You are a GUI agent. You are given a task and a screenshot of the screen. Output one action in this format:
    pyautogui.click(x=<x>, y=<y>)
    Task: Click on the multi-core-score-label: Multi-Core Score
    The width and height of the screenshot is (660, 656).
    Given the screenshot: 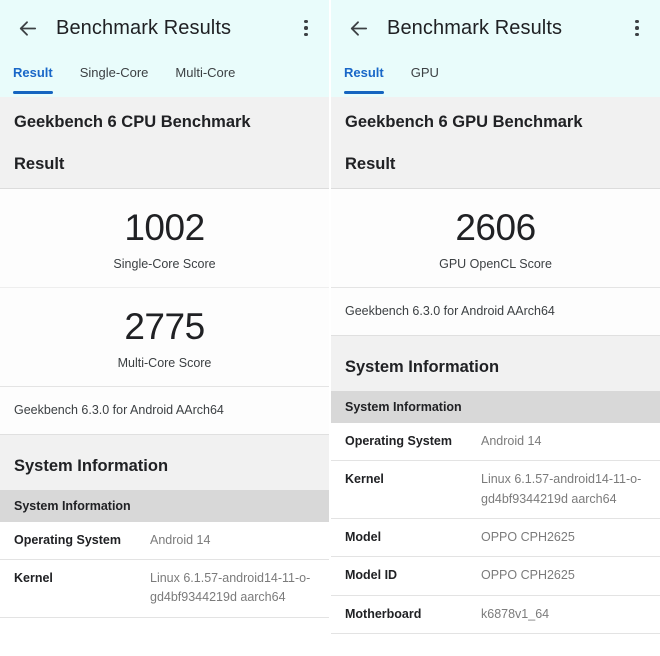 What is the action you would take?
    pyautogui.click(x=164, y=362)
    